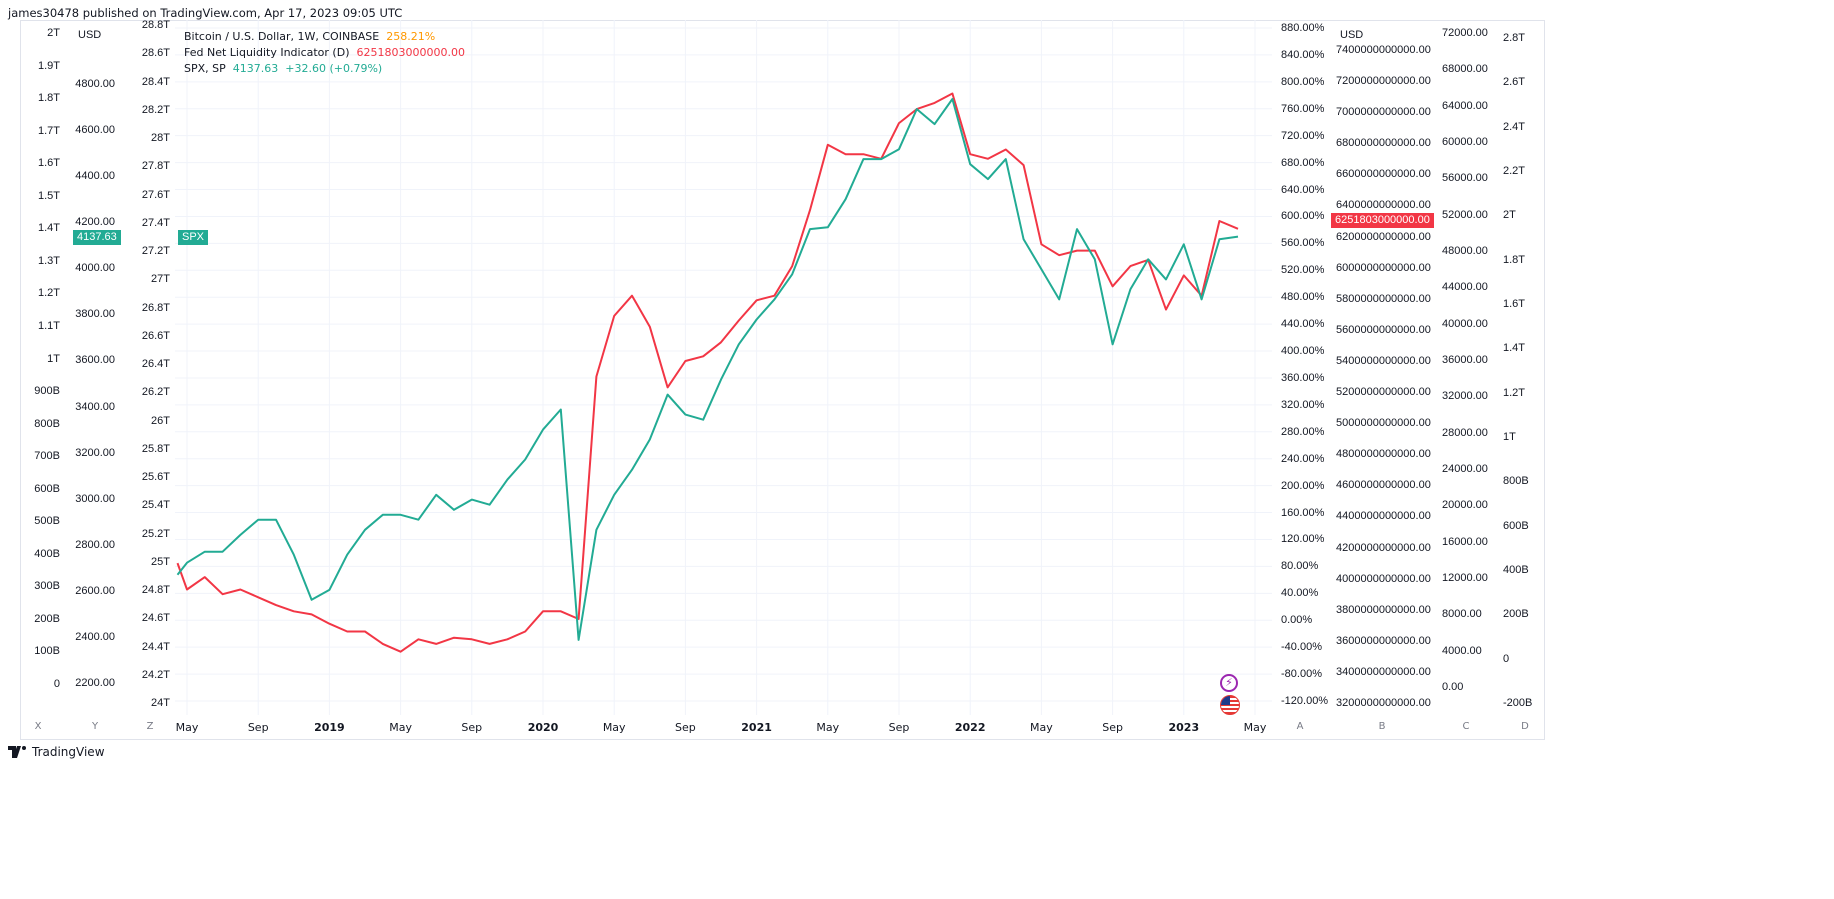 This screenshot has width=1834, height=899. I want to click on left-axis-1-tick: 800B, so click(47, 423).